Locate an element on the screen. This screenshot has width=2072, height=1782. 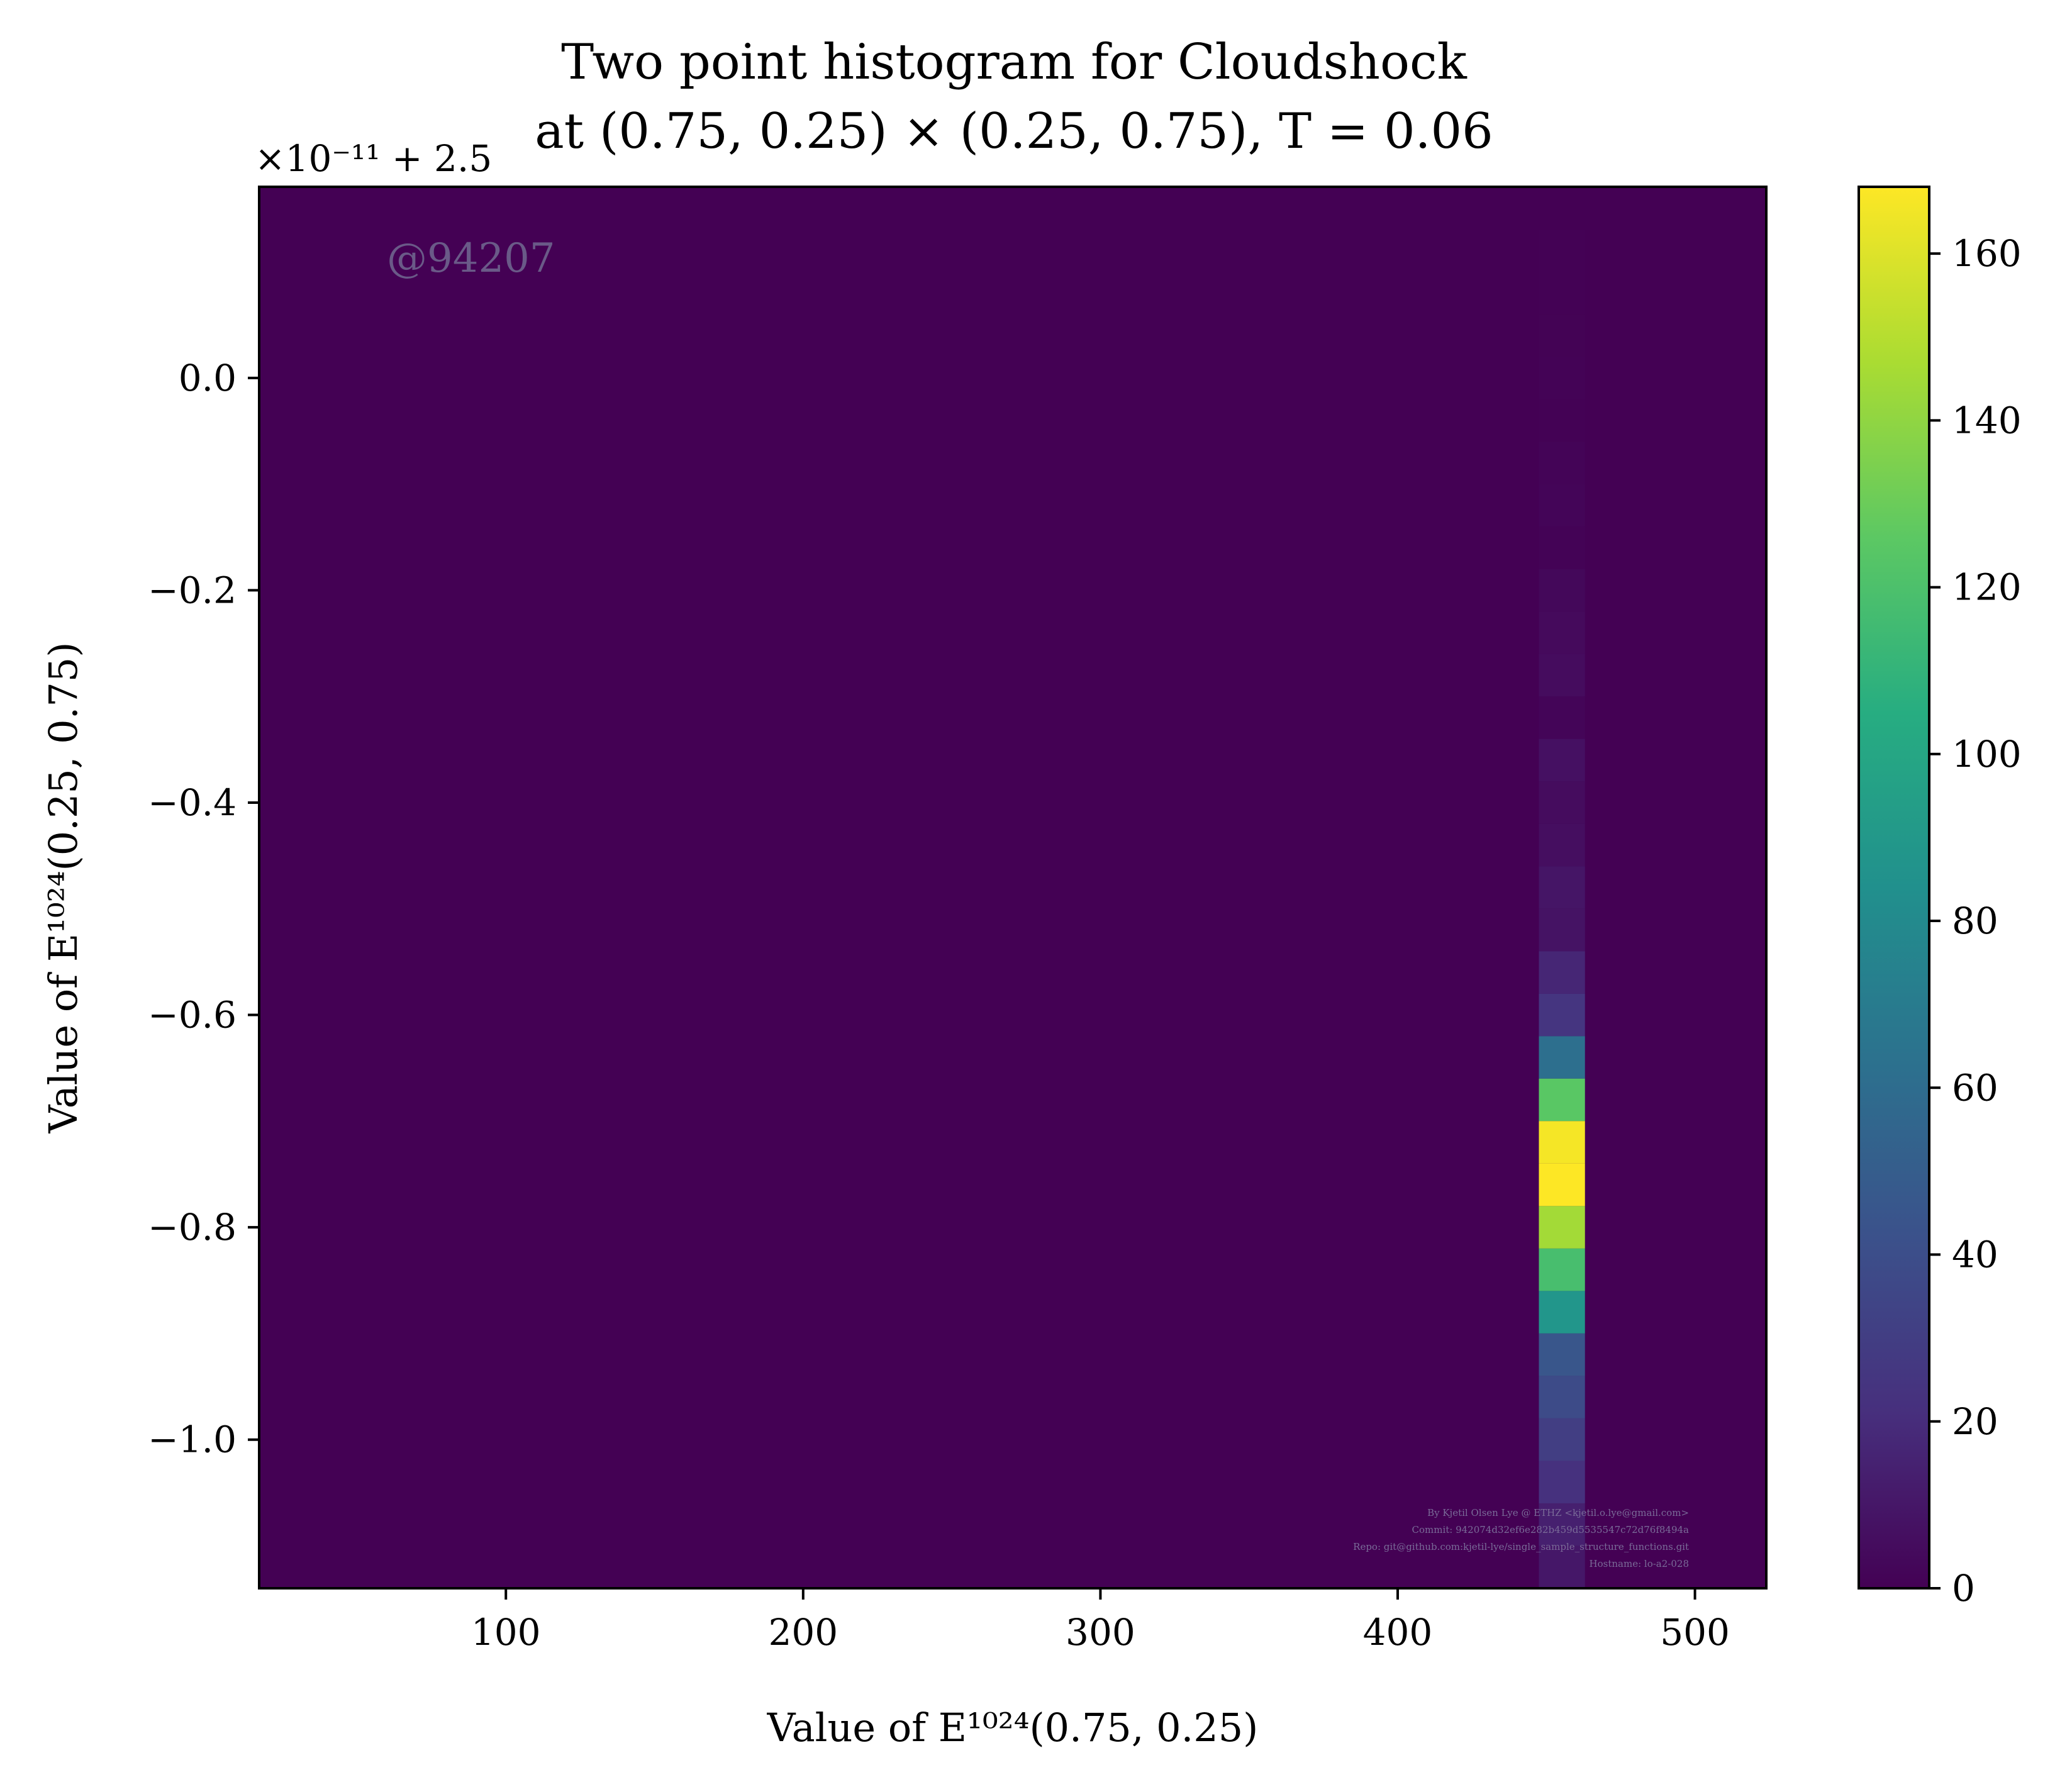
y-tick-label: −0.4 is located at coordinates (192, 802).